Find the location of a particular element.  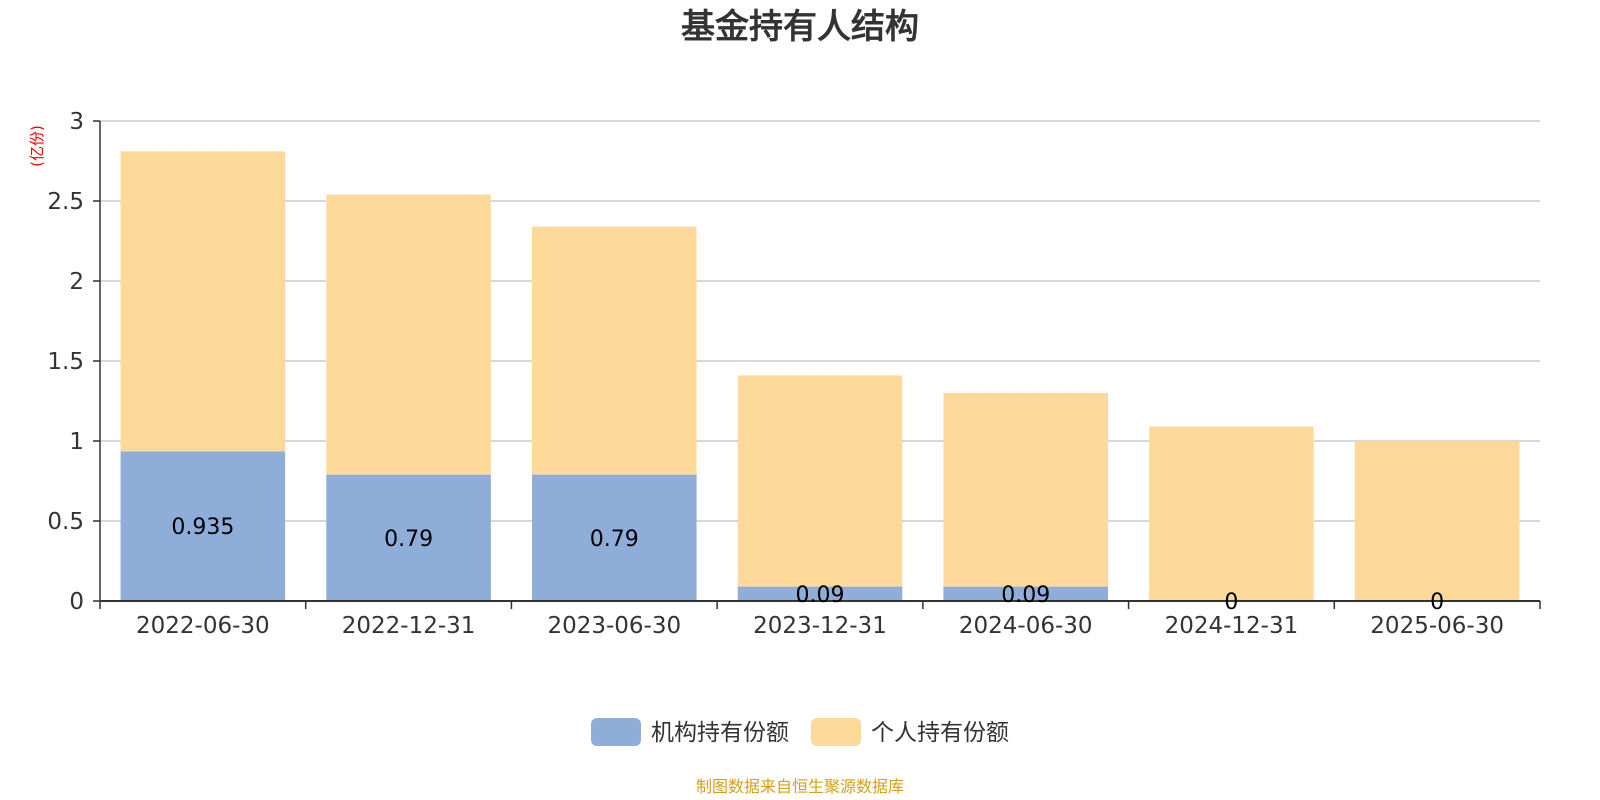

y-tick-label: 2 is located at coordinates (76, 282).